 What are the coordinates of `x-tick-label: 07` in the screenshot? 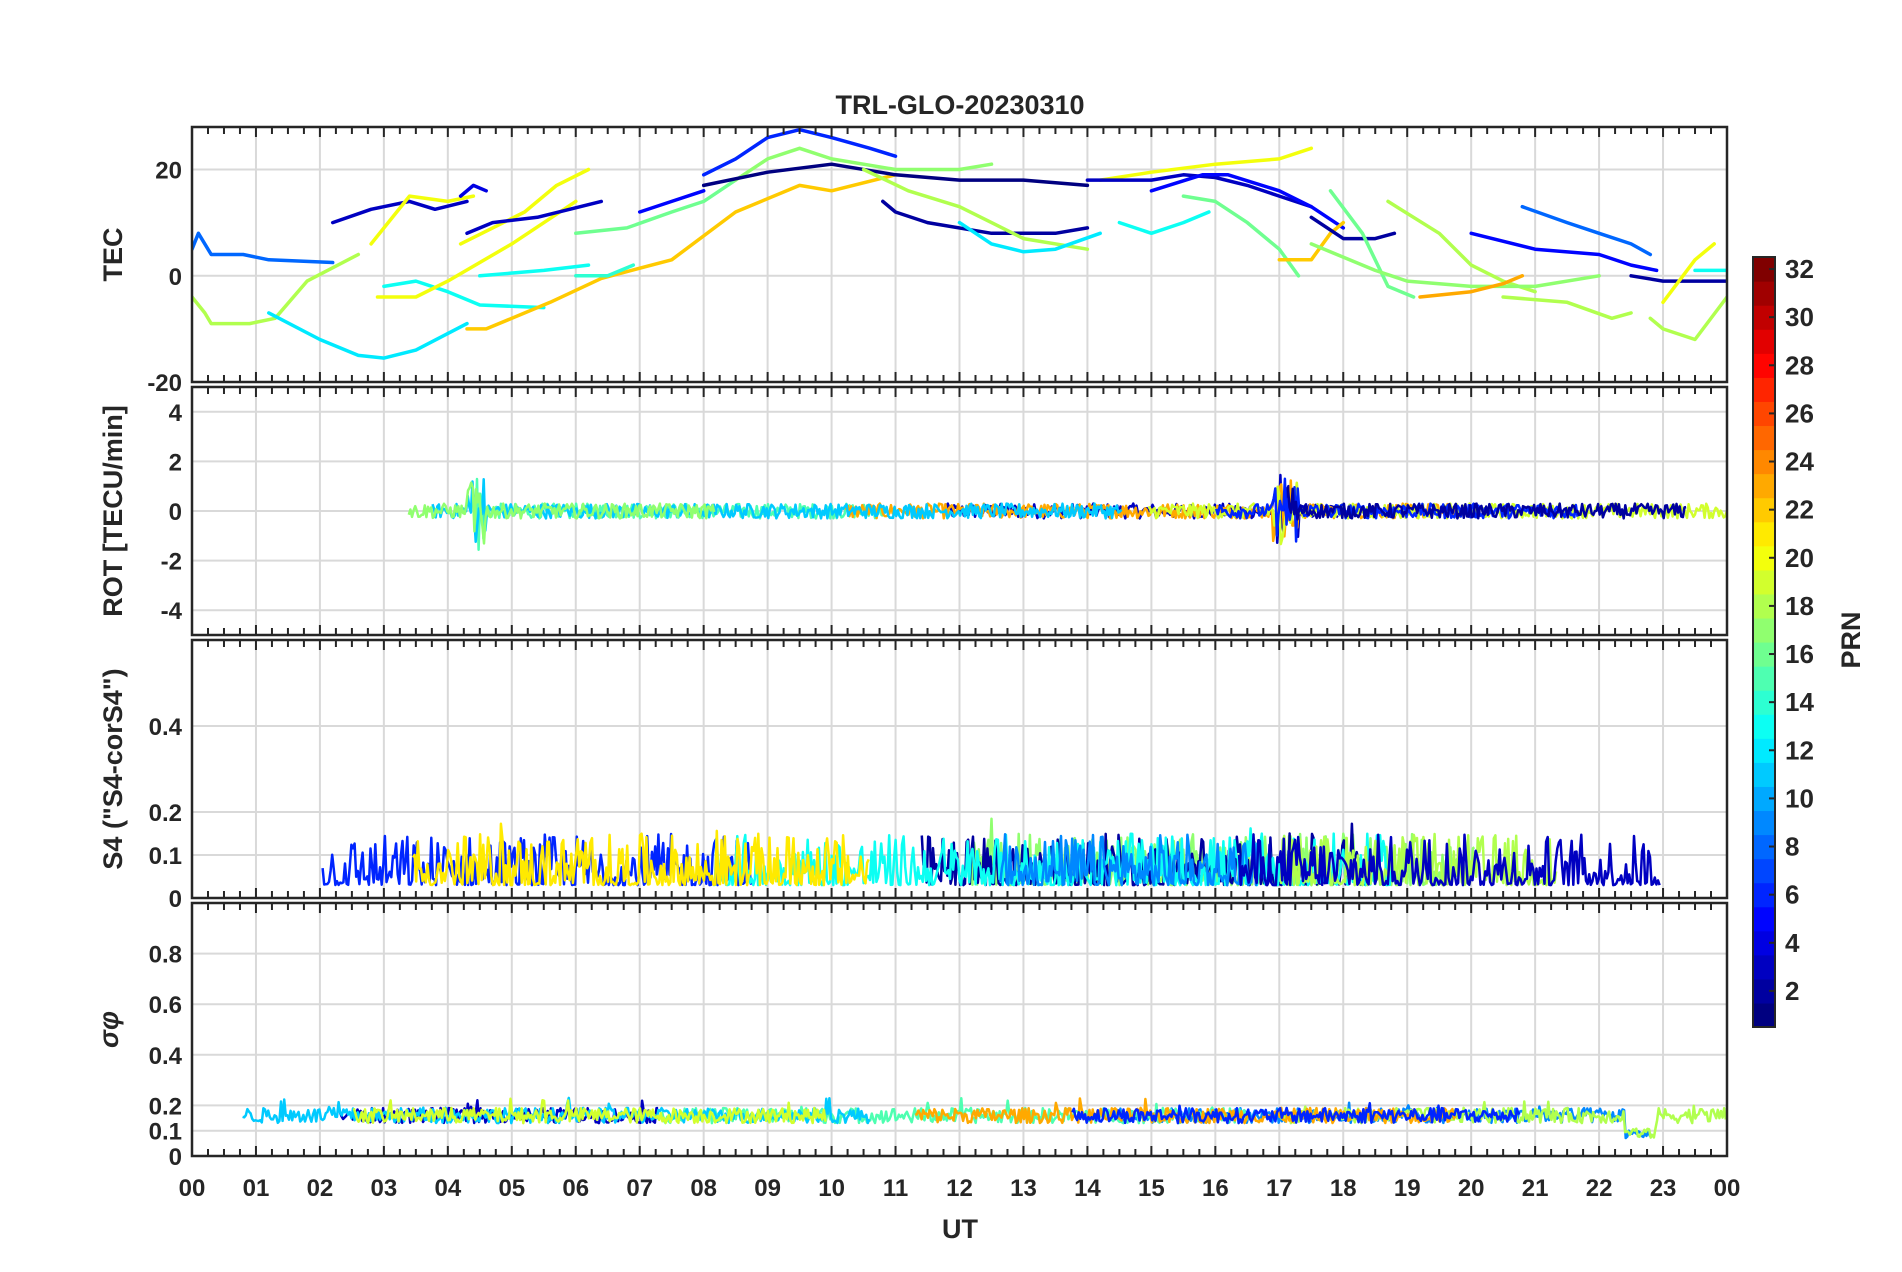 It's located at (639, 1188).